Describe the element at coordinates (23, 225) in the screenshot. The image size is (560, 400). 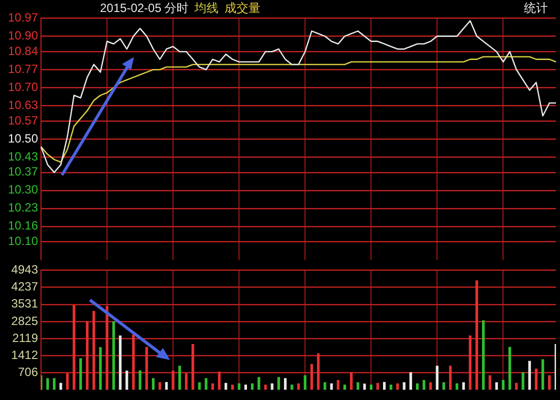
I see `y-tick-label: 10.16` at that location.